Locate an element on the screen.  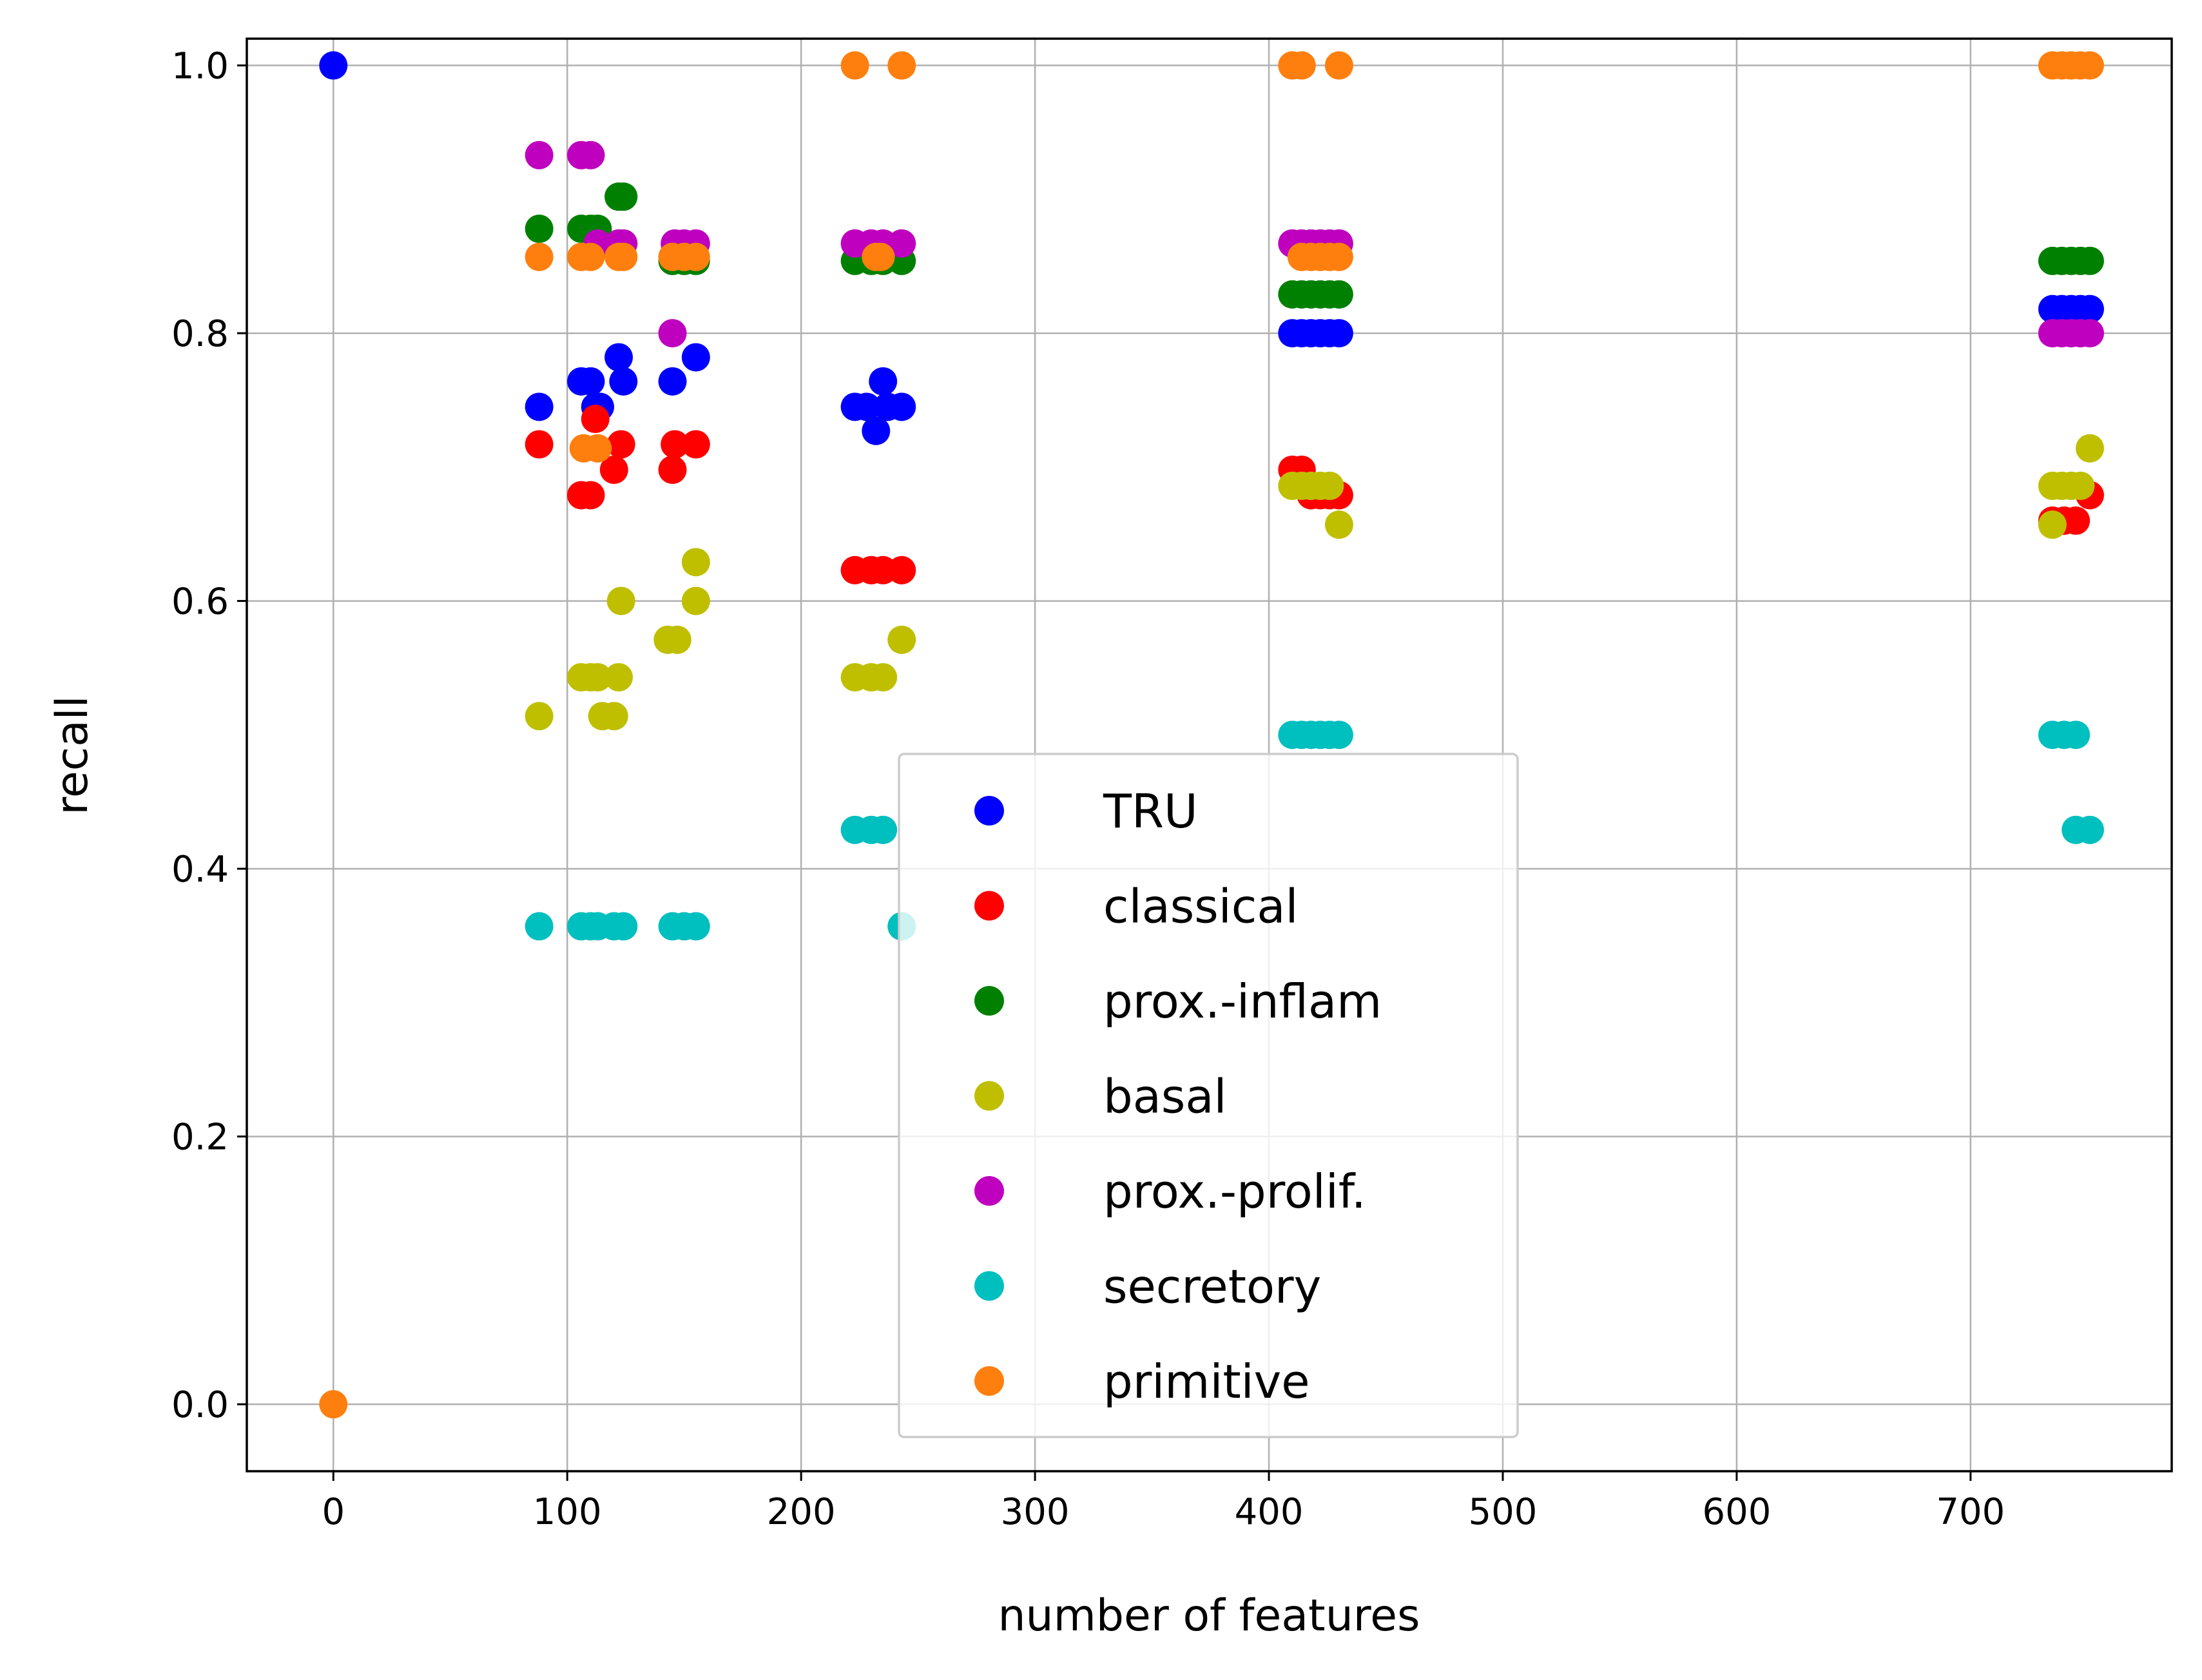
y-axis-label: recall is located at coordinates (72, 755).